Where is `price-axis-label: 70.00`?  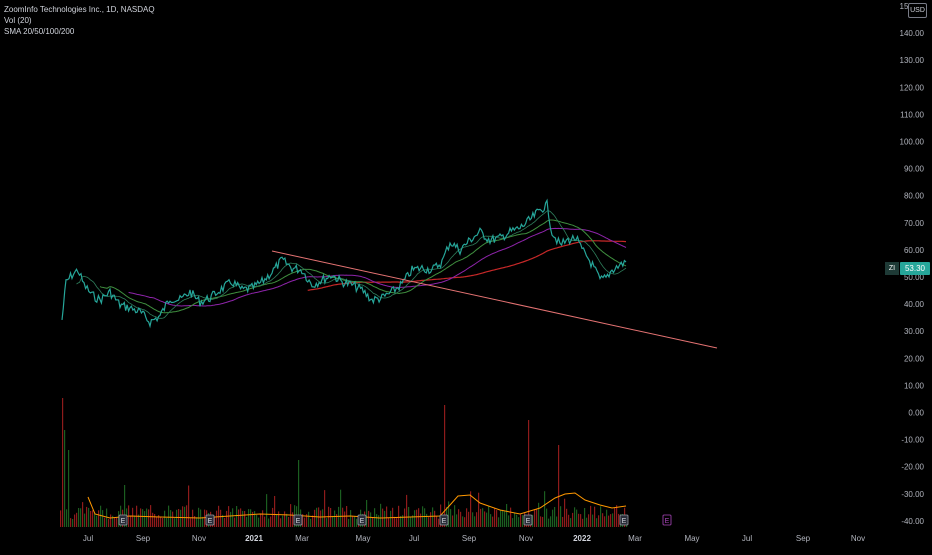 price-axis-label: 70.00 is located at coordinates (914, 223).